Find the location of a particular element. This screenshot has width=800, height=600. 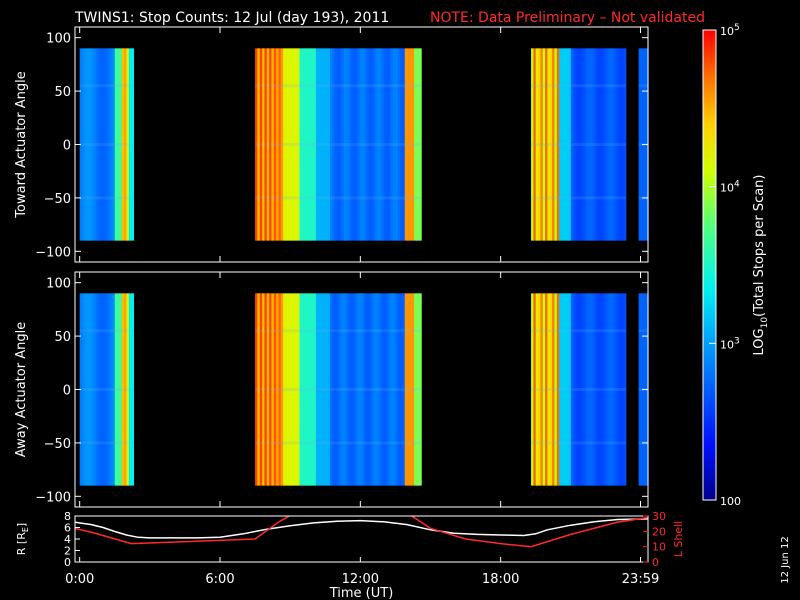

colorbar-label: LOG10(Total Stops per Scan) is located at coordinates (761, 265).